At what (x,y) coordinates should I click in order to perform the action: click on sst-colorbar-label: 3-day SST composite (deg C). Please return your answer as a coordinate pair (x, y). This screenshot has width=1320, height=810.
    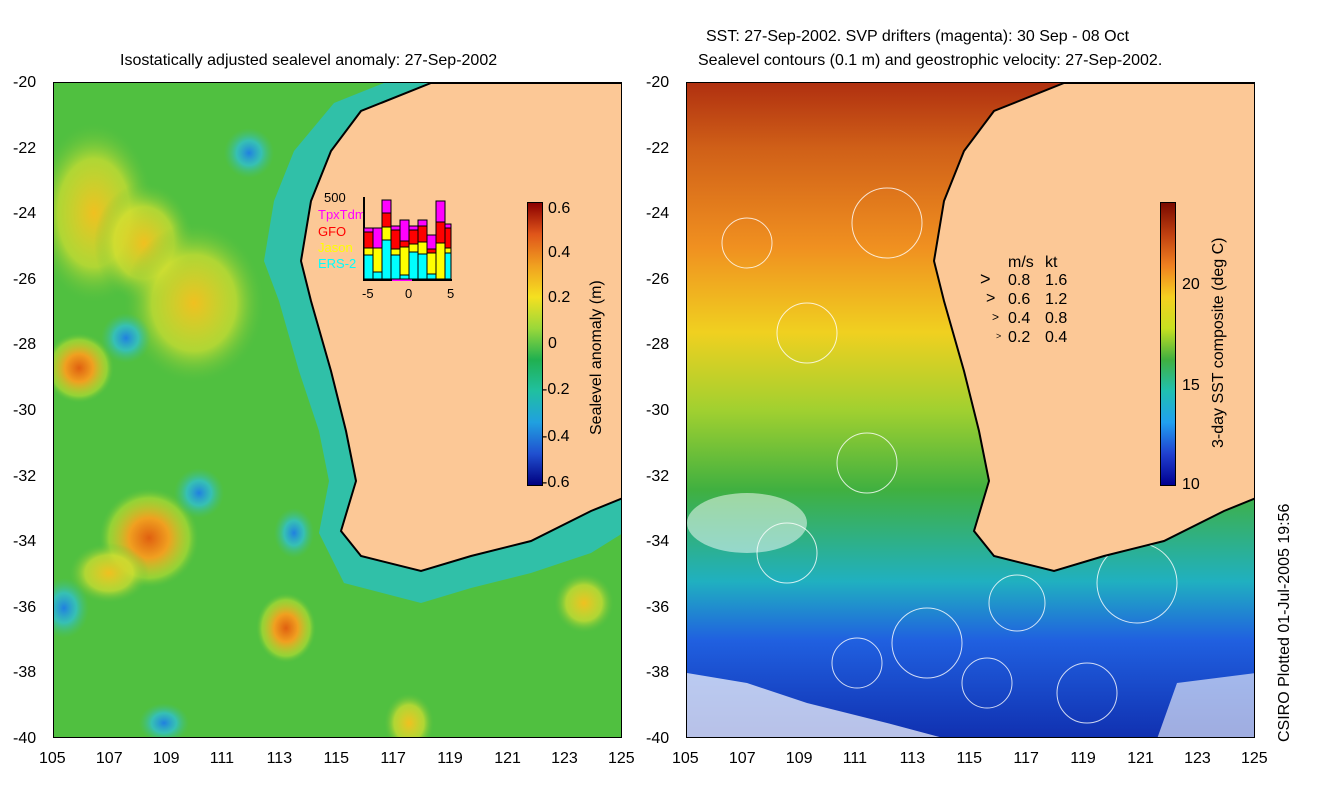
    Looking at the image, I should click on (1218, 342).